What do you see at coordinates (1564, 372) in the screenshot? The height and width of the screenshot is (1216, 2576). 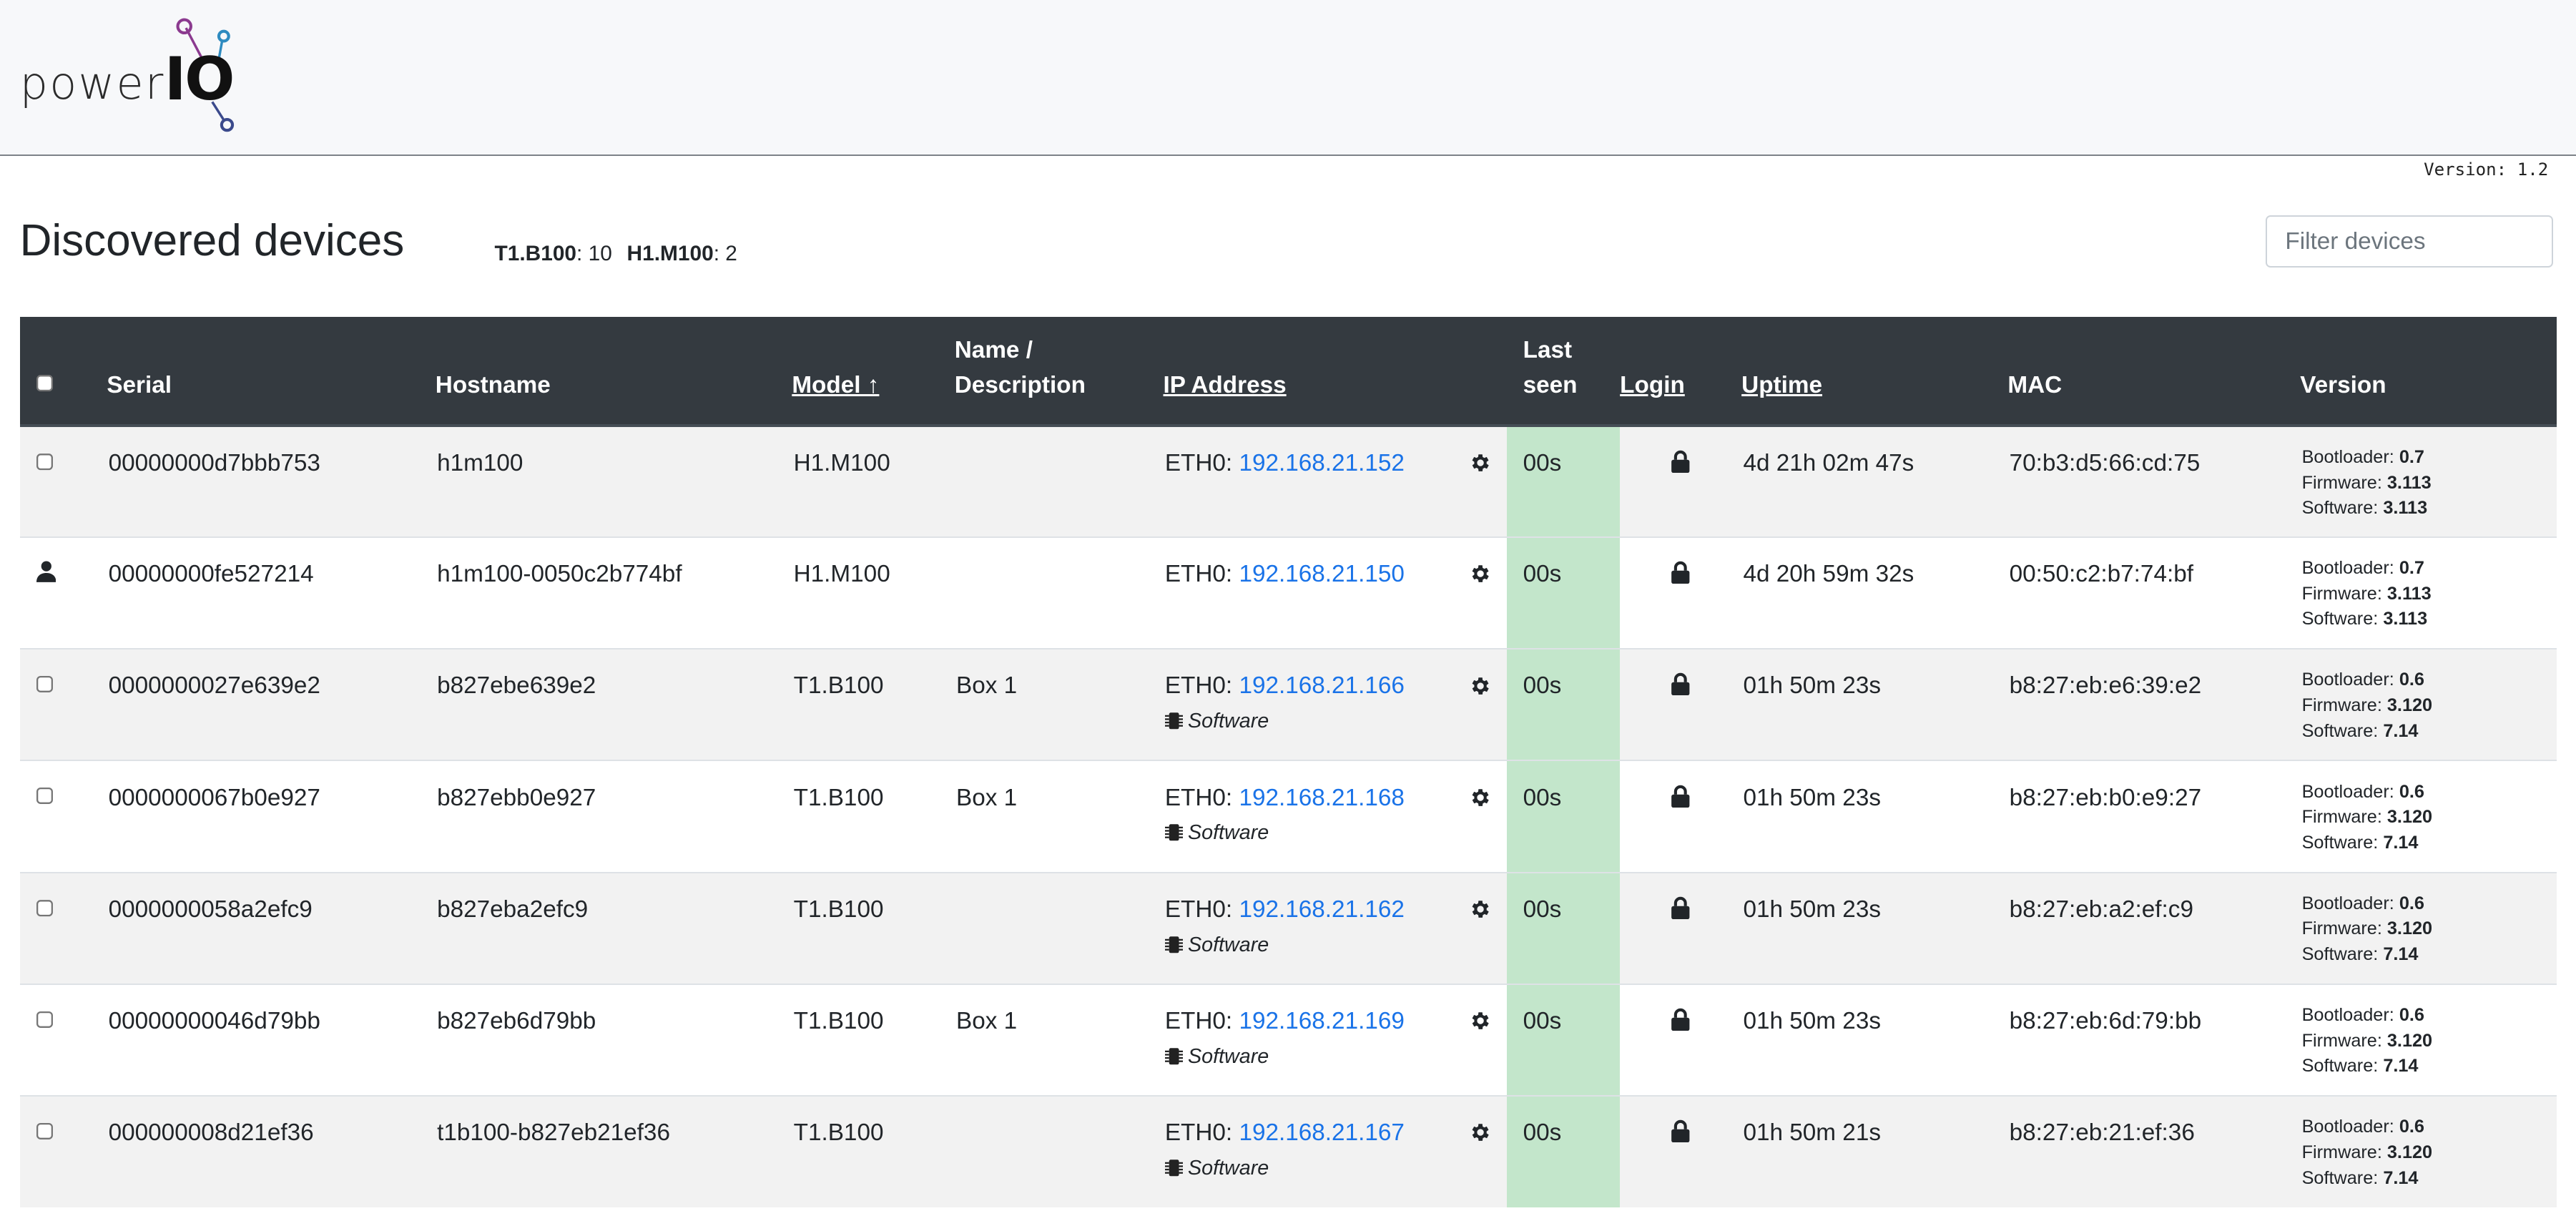 I see `col-last-seen: Last seen` at bounding box center [1564, 372].